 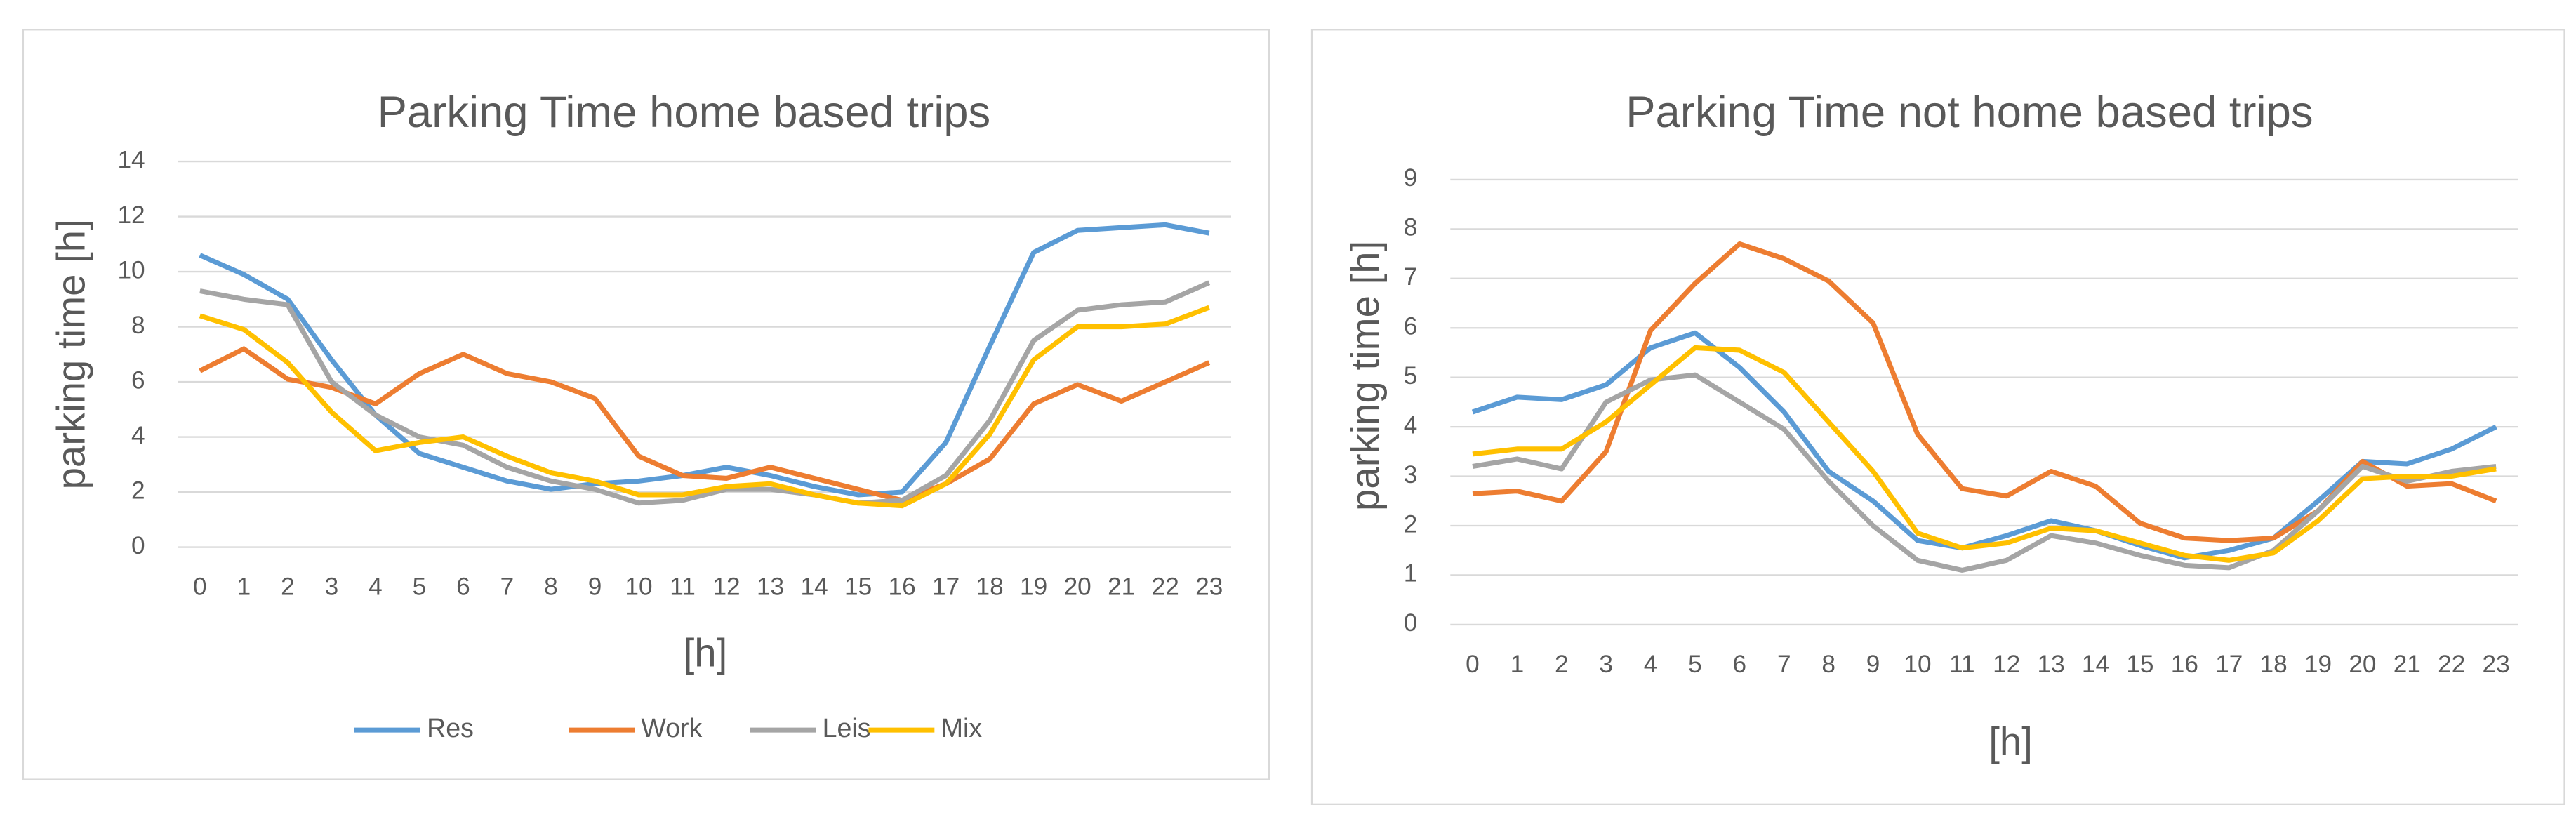 What do you see at coordinates (131, 159) in the screenshot?
I see `y-tick-label: 14` at bounding box center [131, 159].